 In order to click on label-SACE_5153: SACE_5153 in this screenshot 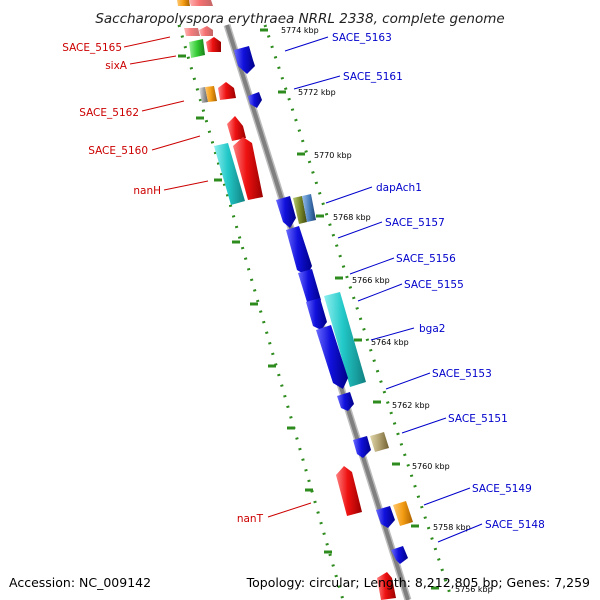, I will do `click(462, 374)`.